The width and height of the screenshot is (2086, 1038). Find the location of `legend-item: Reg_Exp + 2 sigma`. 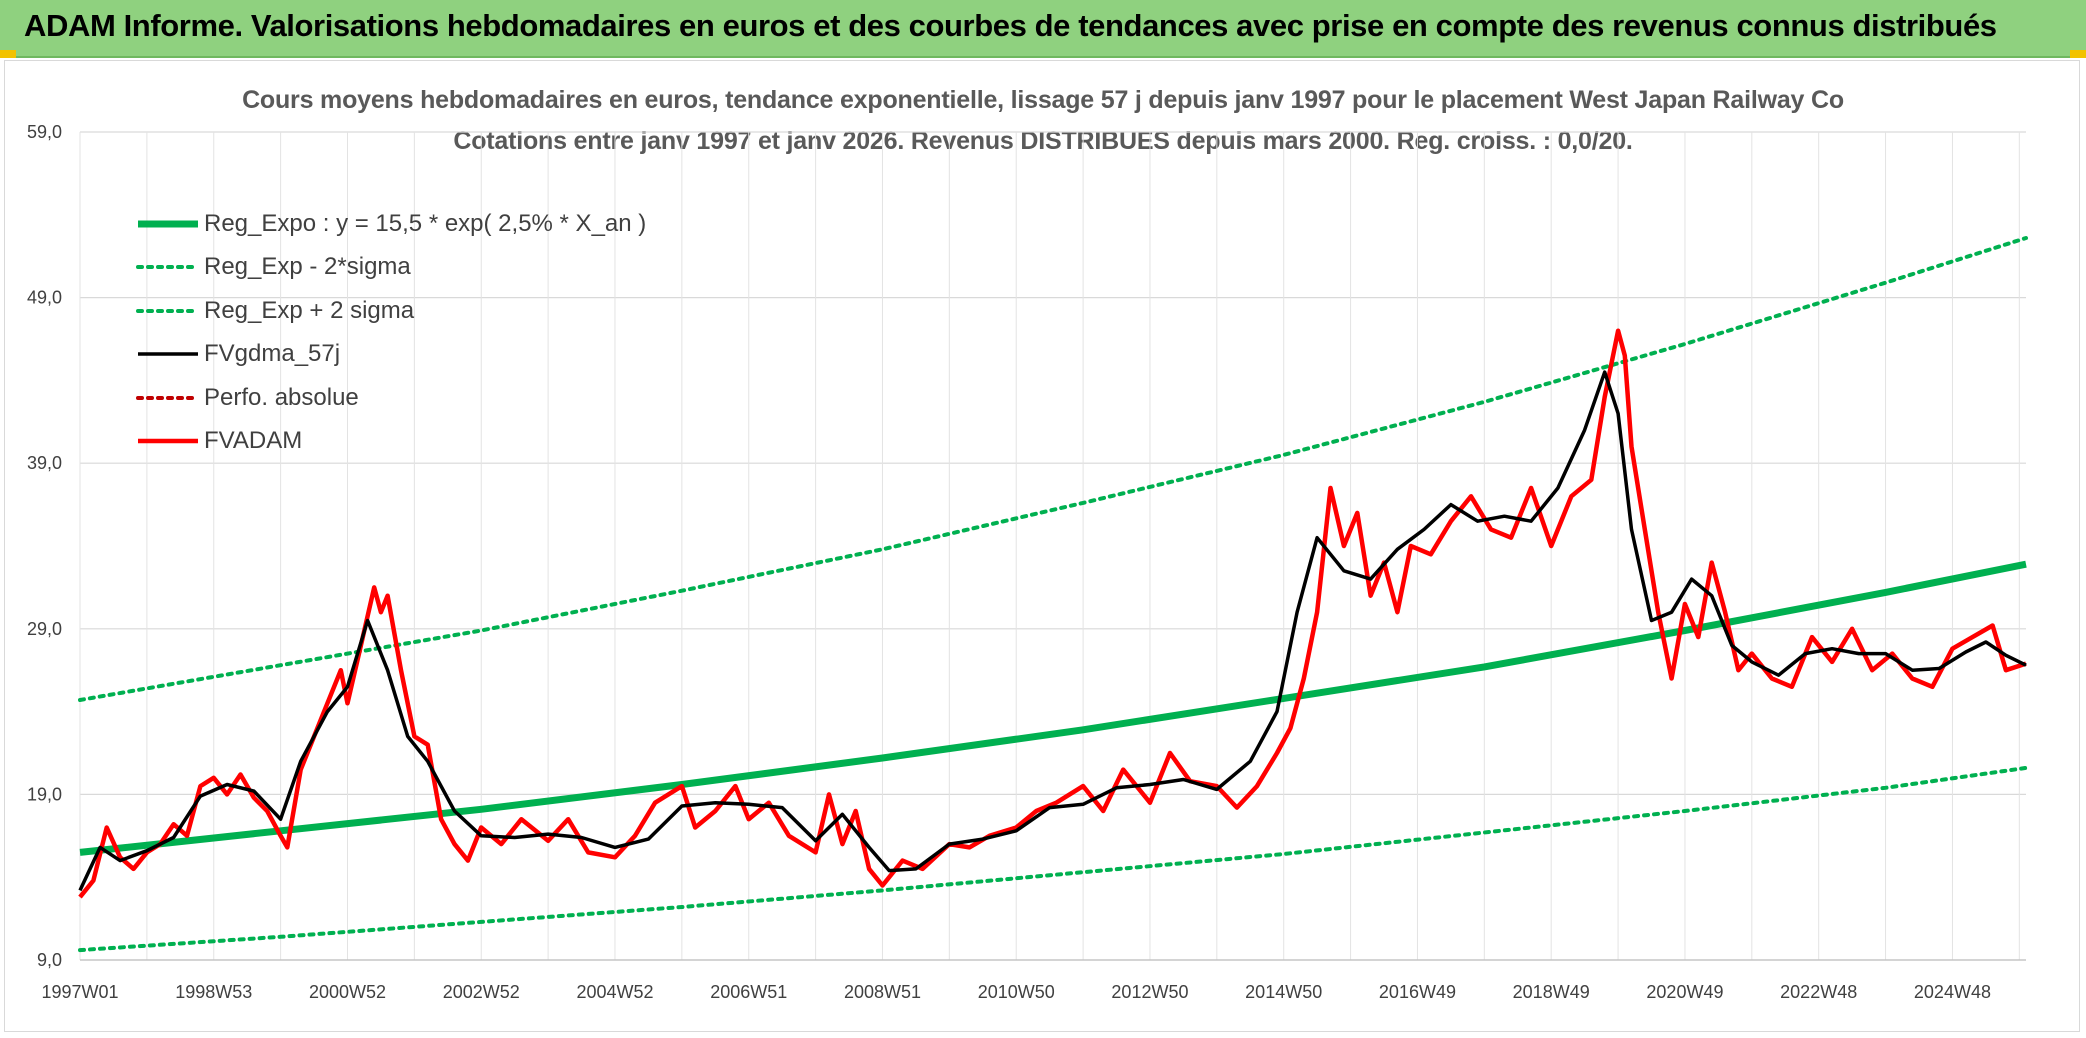

legend-item: Reg_Exp + 2 sigma is located at coordinates (391, 311).